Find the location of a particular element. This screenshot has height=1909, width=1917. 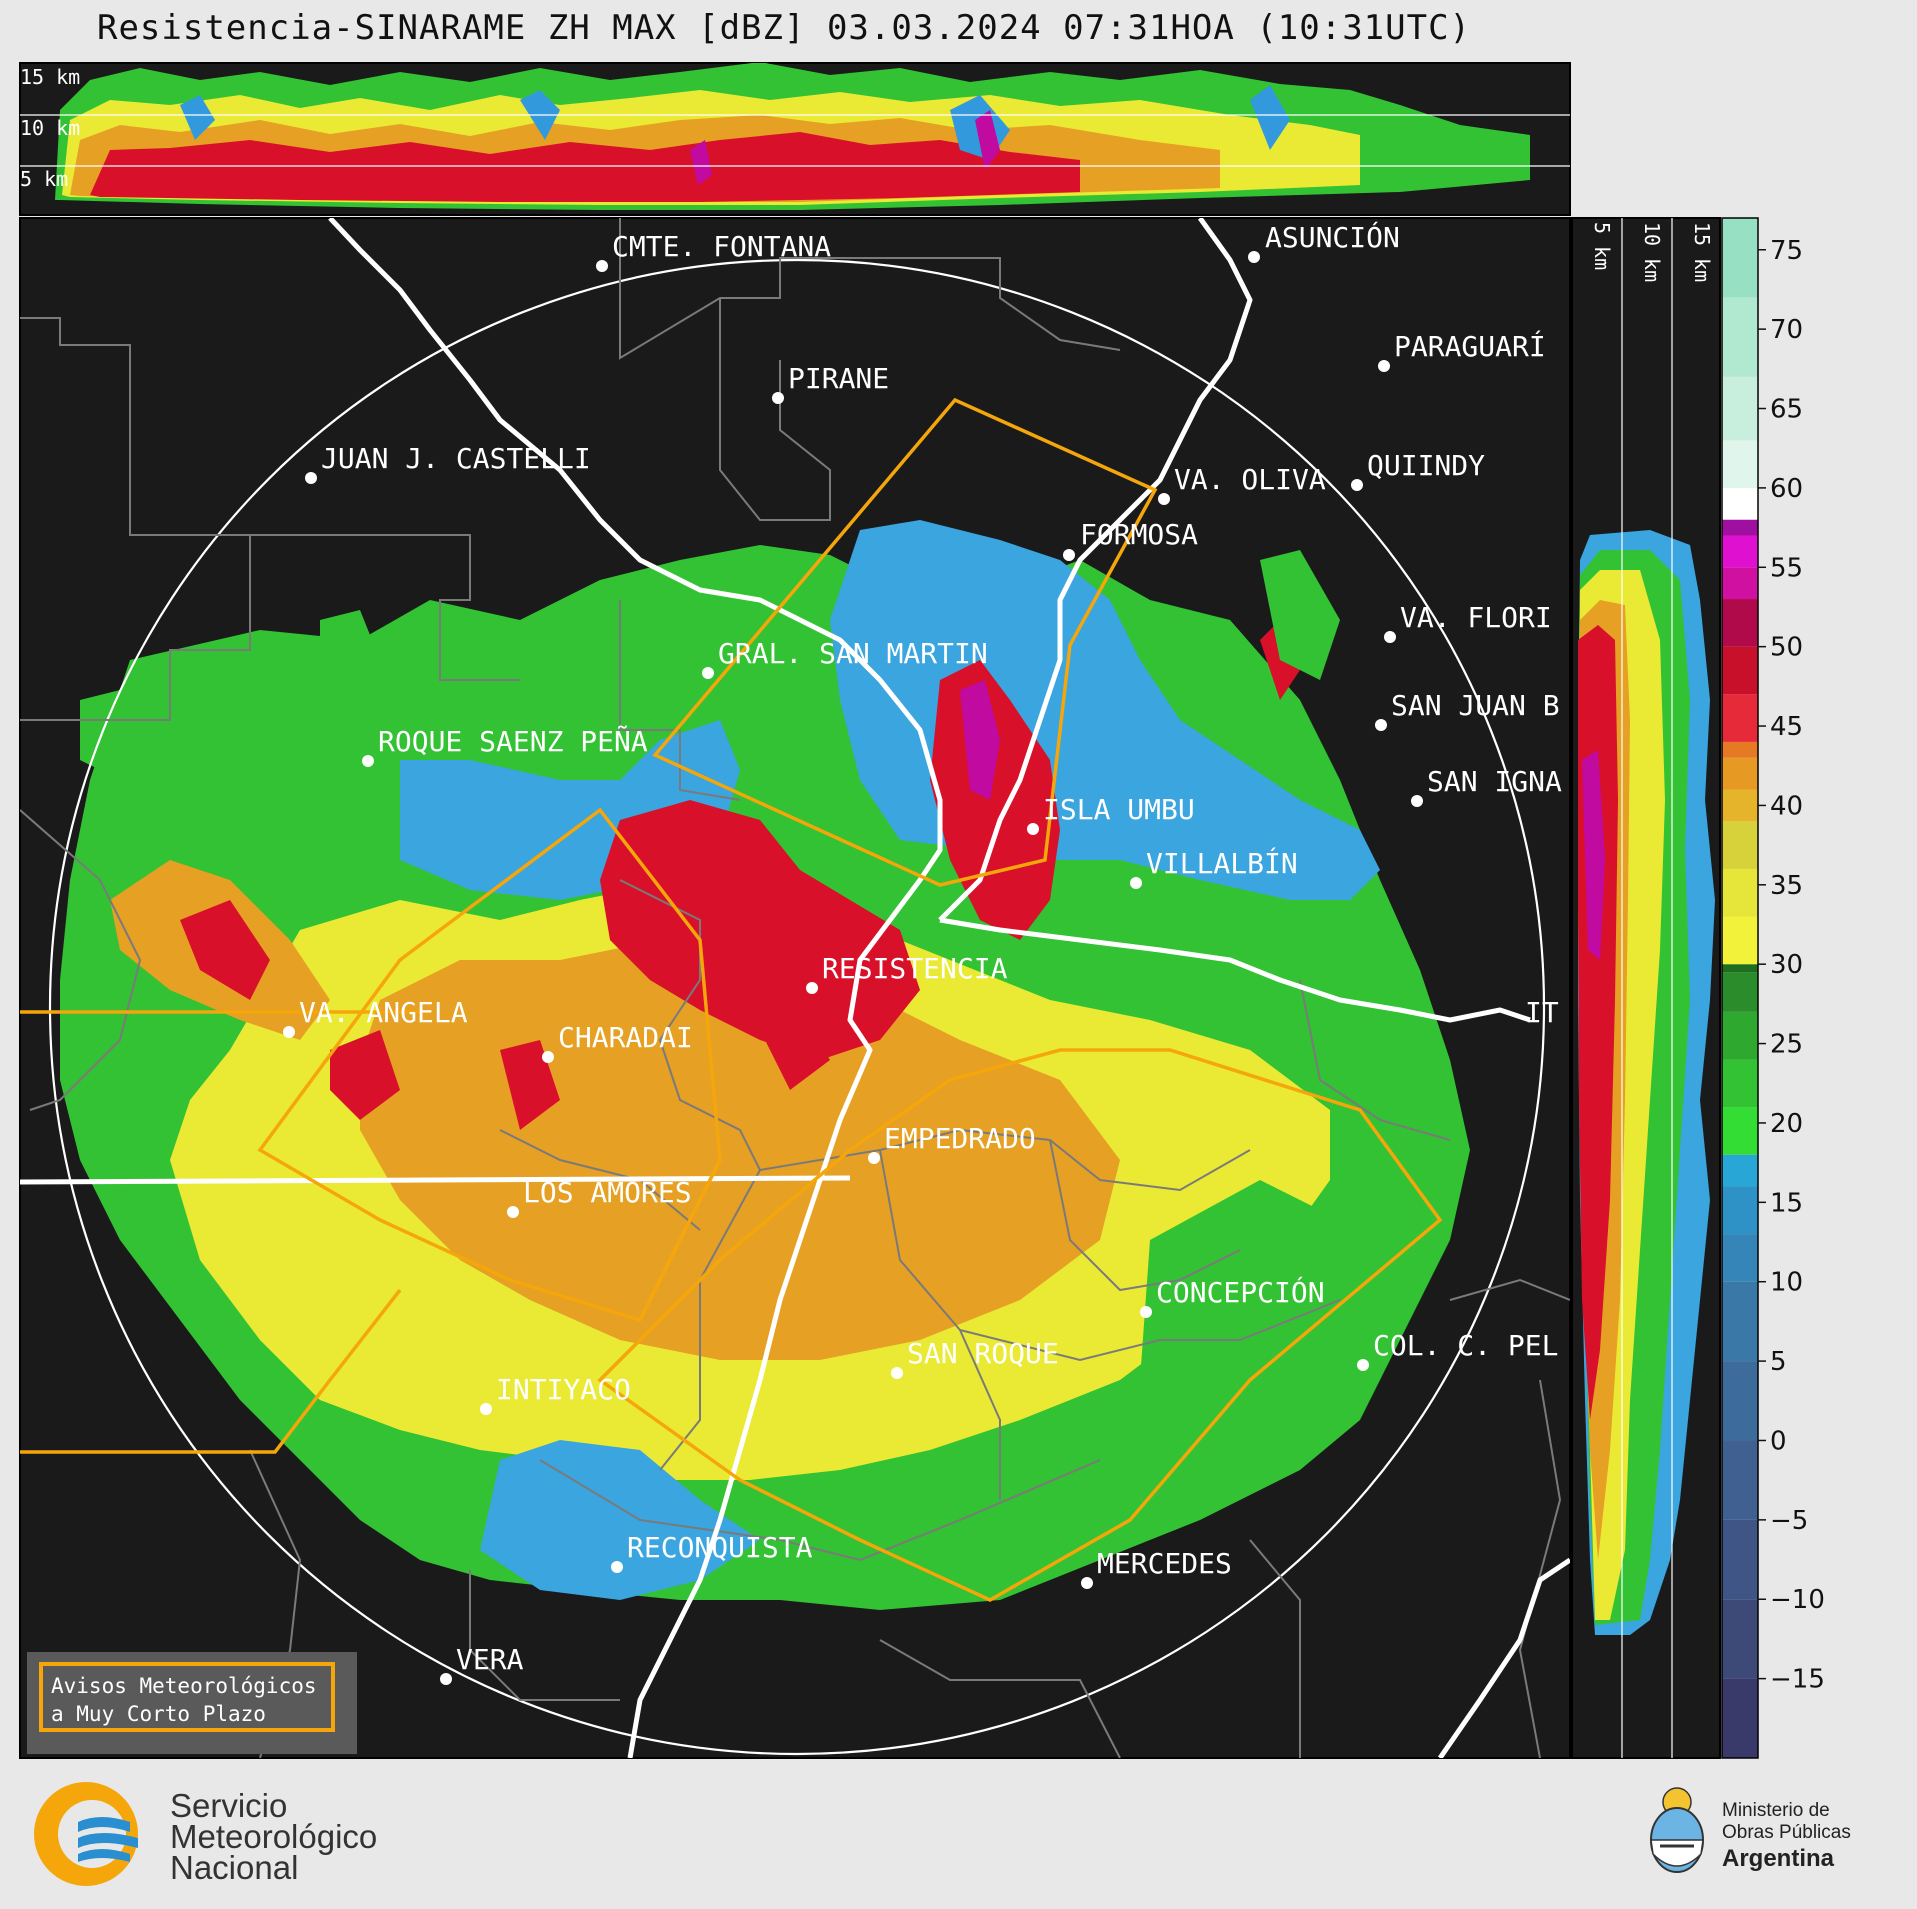

city-label: IT is located at coordinates (1542, 1012).